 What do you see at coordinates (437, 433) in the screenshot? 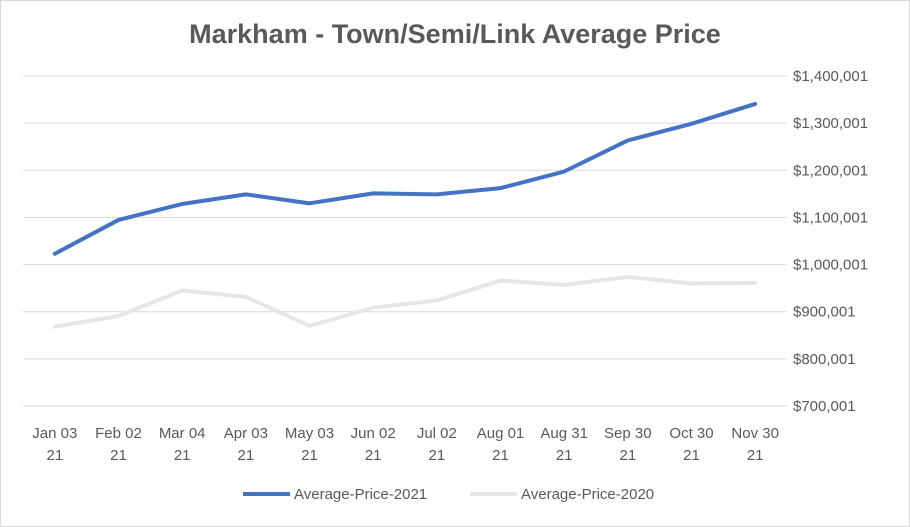
I see `x-tick-label: Jul 02` at bounding box center [437, 433].